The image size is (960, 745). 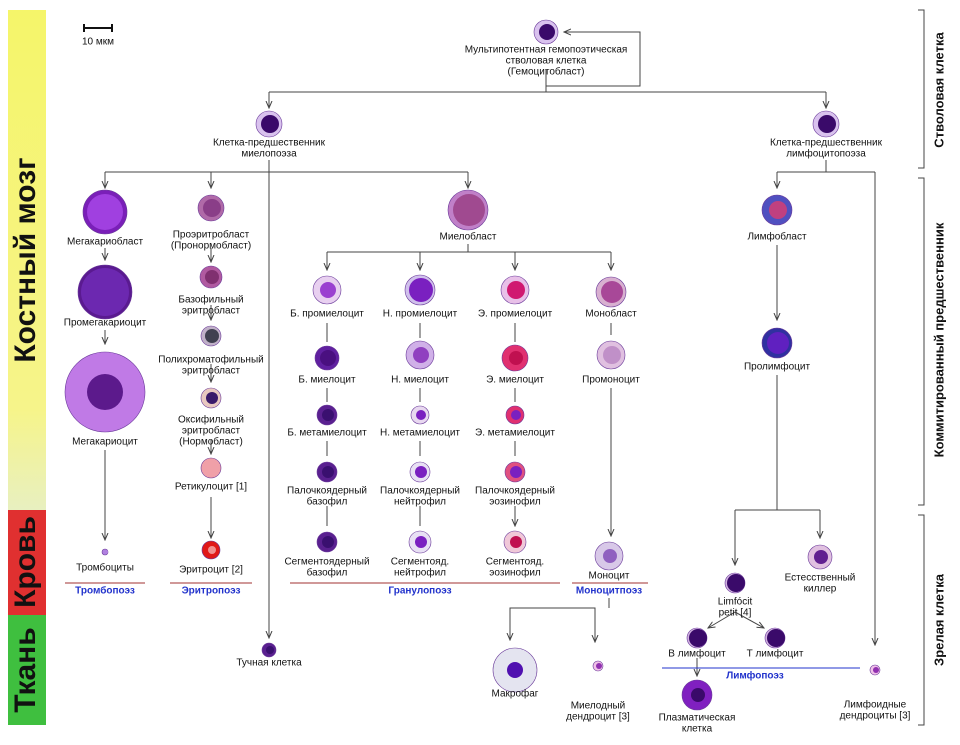 What do you see at coordinates (210, 300) in the screenshot?
I see `cell-label: Базофильный` at bounding box center [210, 300].